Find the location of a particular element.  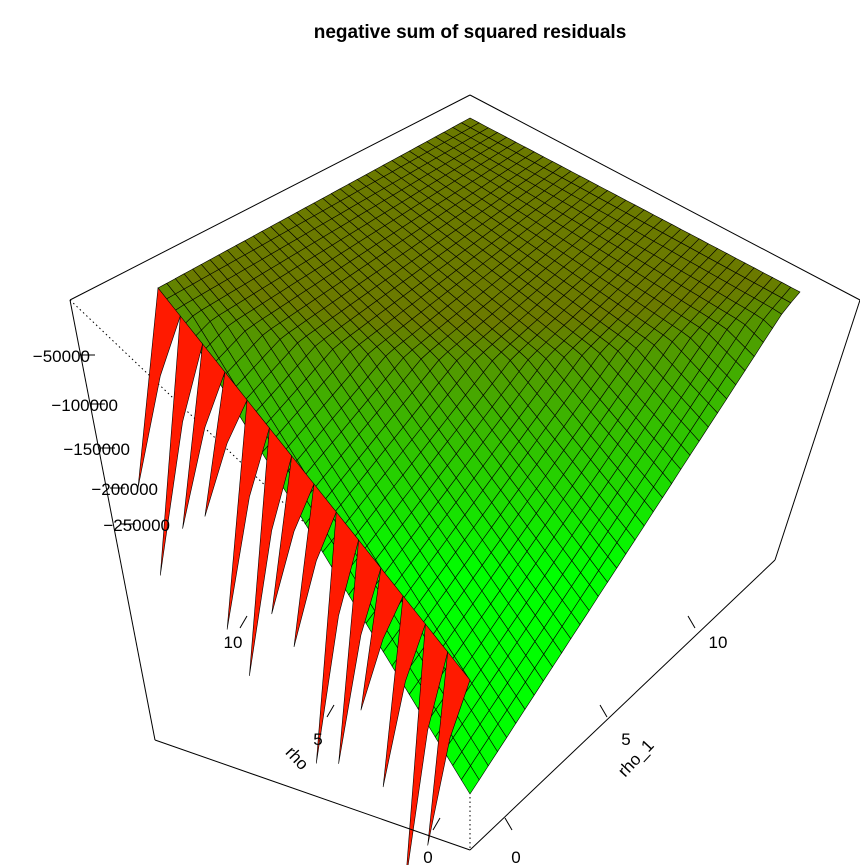

box-edge-bottom-left is located at coordinates (312, 795).